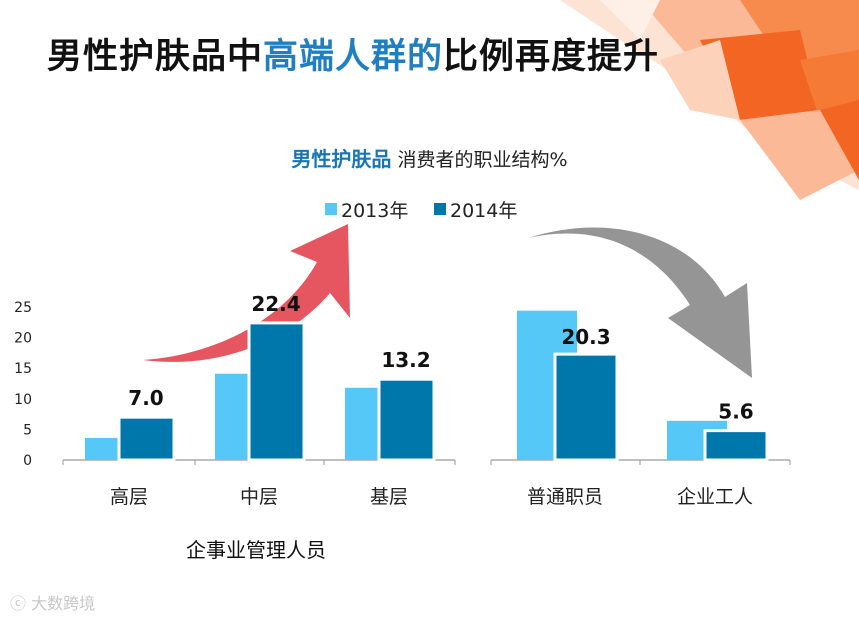 This screenshot has height=619, width=859. Describe the element at coordinates (709, 100) in the screenshot. I see `orange-polygon-decoration` at that location.